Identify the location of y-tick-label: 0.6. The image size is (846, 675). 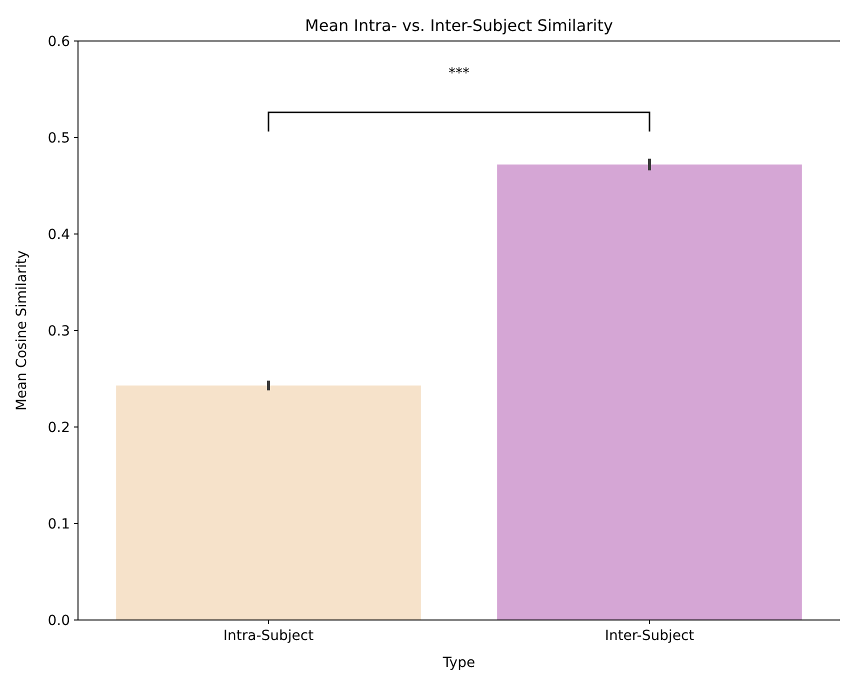
(59, 42).